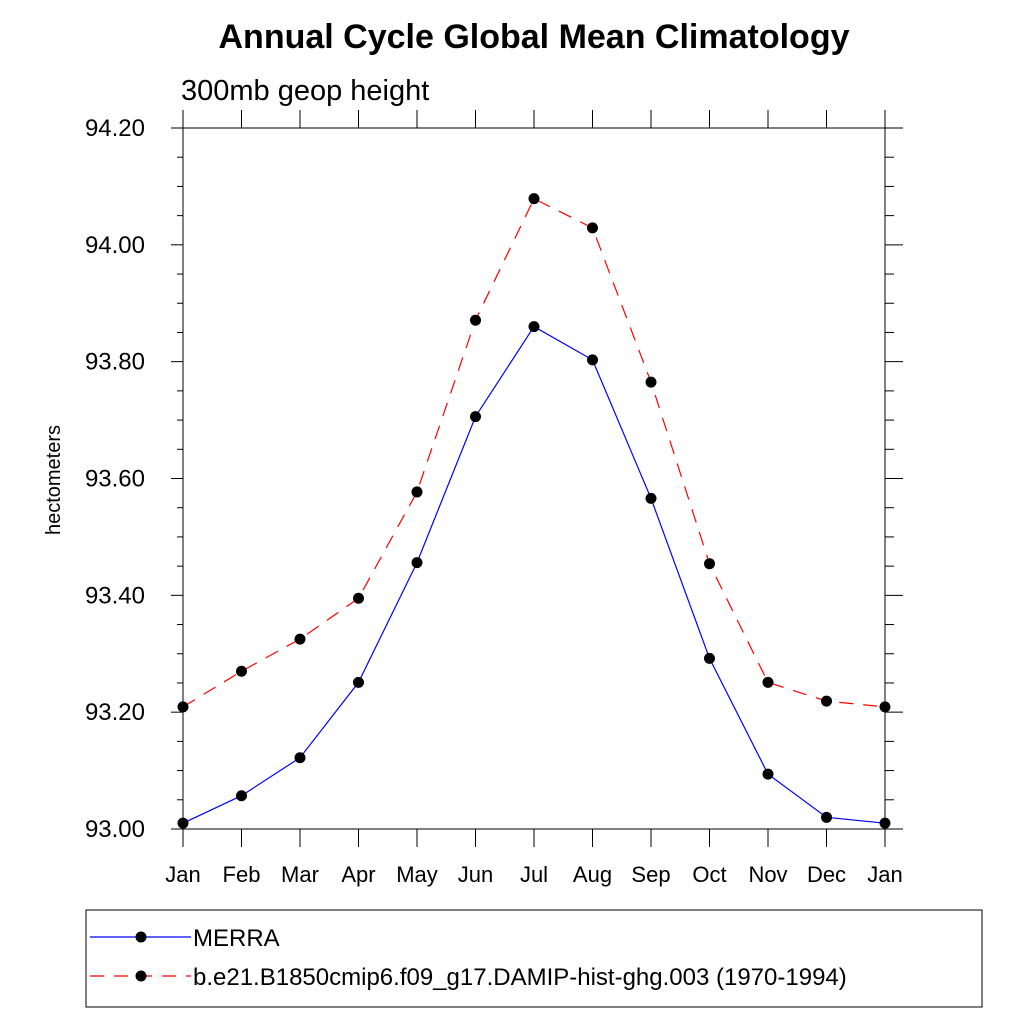 The height and width of the screenshot is (1029, 1024). Describe the element at coordinates (417, 874) in the screenshot. I see `x-tick-label: May` at that location.